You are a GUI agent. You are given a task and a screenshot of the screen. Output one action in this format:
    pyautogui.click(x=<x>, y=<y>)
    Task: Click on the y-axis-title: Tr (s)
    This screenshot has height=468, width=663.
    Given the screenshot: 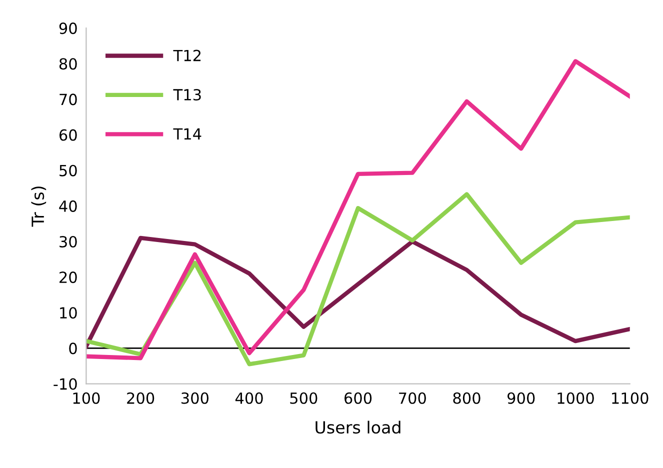 What is the action you would take?
    pyautogui.click(x=38, y=206)
    